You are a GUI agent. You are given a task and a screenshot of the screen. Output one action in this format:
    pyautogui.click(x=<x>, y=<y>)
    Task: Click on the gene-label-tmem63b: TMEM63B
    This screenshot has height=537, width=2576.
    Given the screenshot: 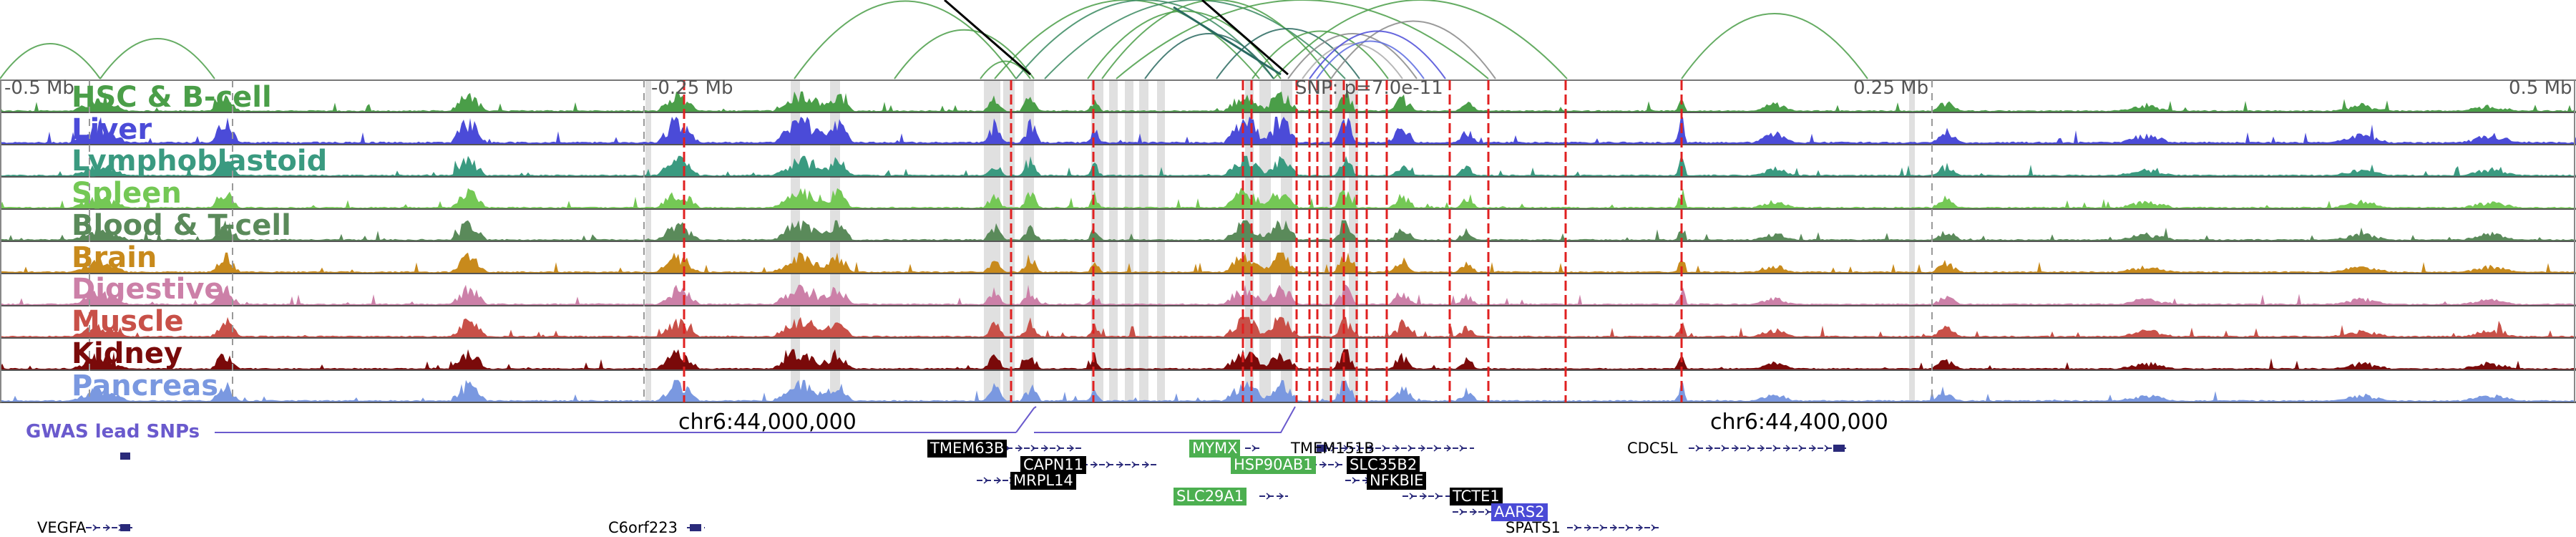 What is the action you would take?
    pyautogui.click(x=967, y=449)
    